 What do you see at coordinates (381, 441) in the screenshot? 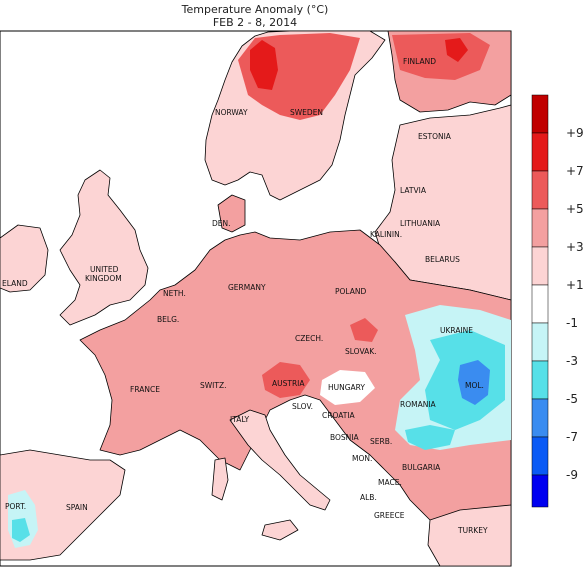
I see `label-serbia: SERB.` at bounding box center [381, 441].